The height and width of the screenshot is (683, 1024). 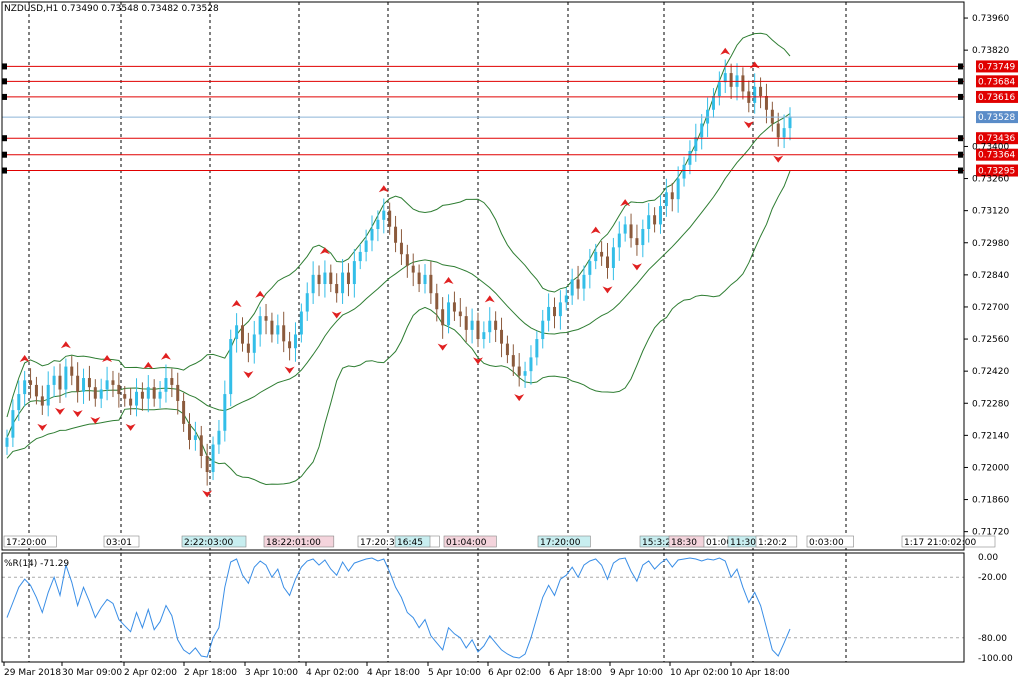 I want to click on wpr-line, so click(x=398, y=608).